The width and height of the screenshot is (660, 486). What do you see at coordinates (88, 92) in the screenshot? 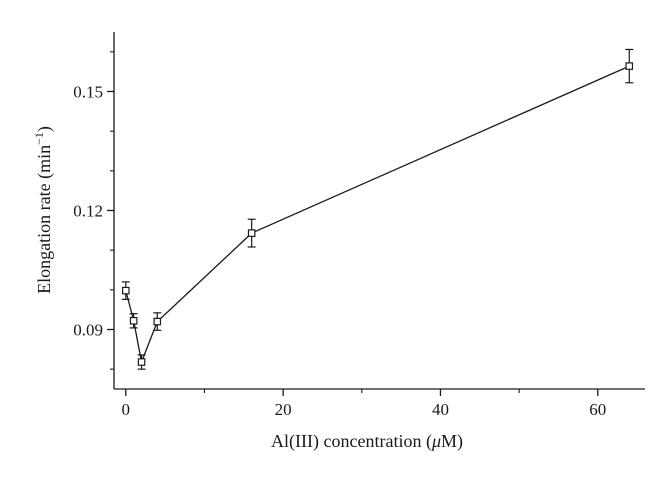
I see `y-tick-label: 0.15` at bounding box center [88, 92].